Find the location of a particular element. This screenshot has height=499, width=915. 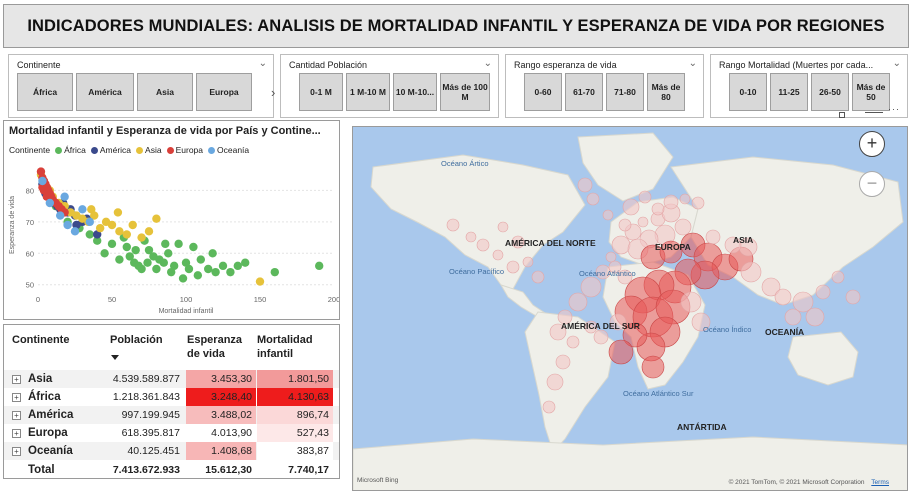

table-row: + Europa 618.395.817 4.013,90 527,43 is located at coordinates (171, 433).